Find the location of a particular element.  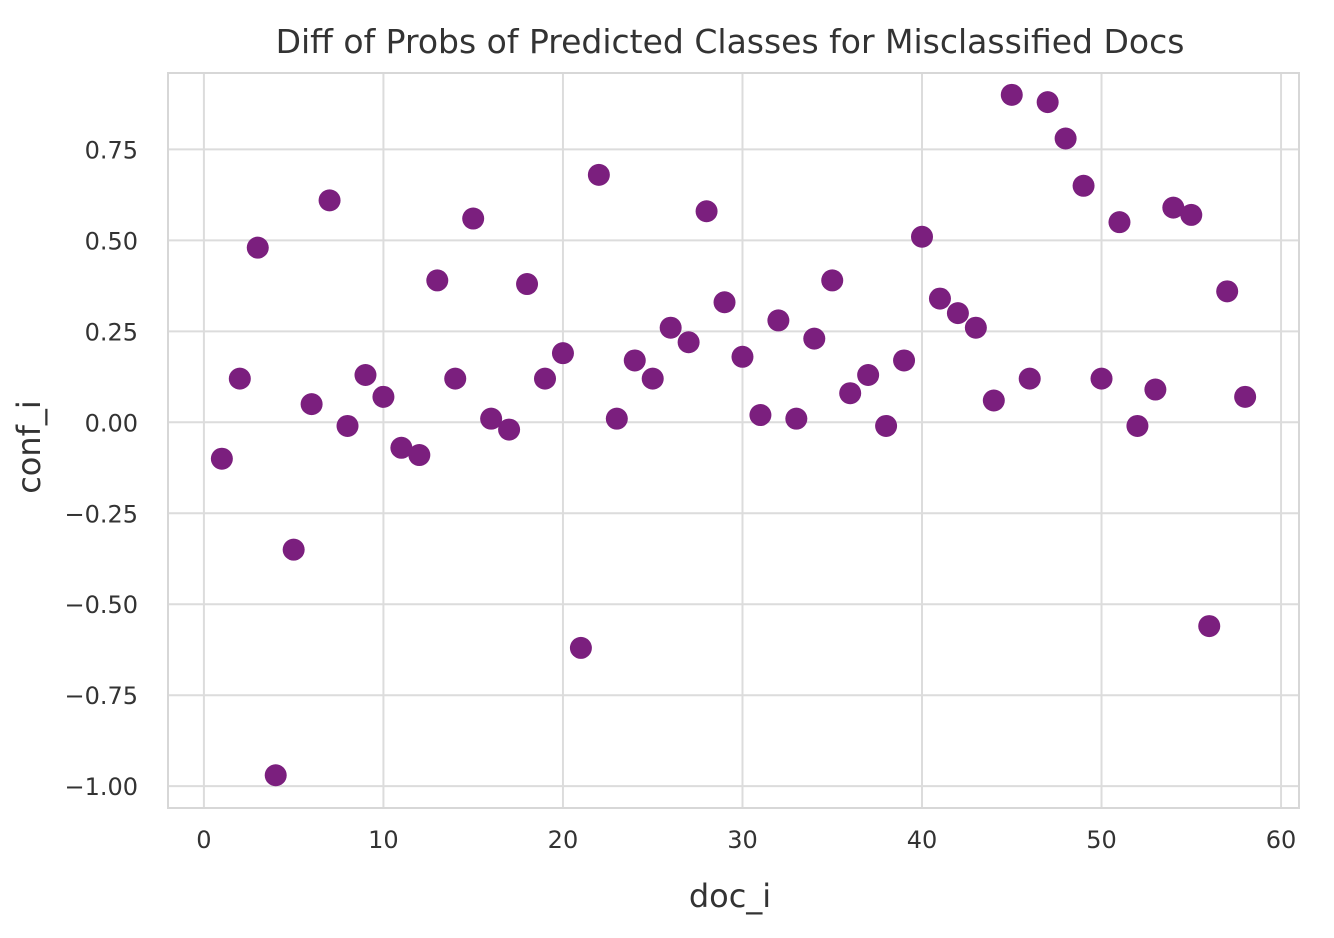

x-tick-label: 50 is located at coordinates (1101, 840).